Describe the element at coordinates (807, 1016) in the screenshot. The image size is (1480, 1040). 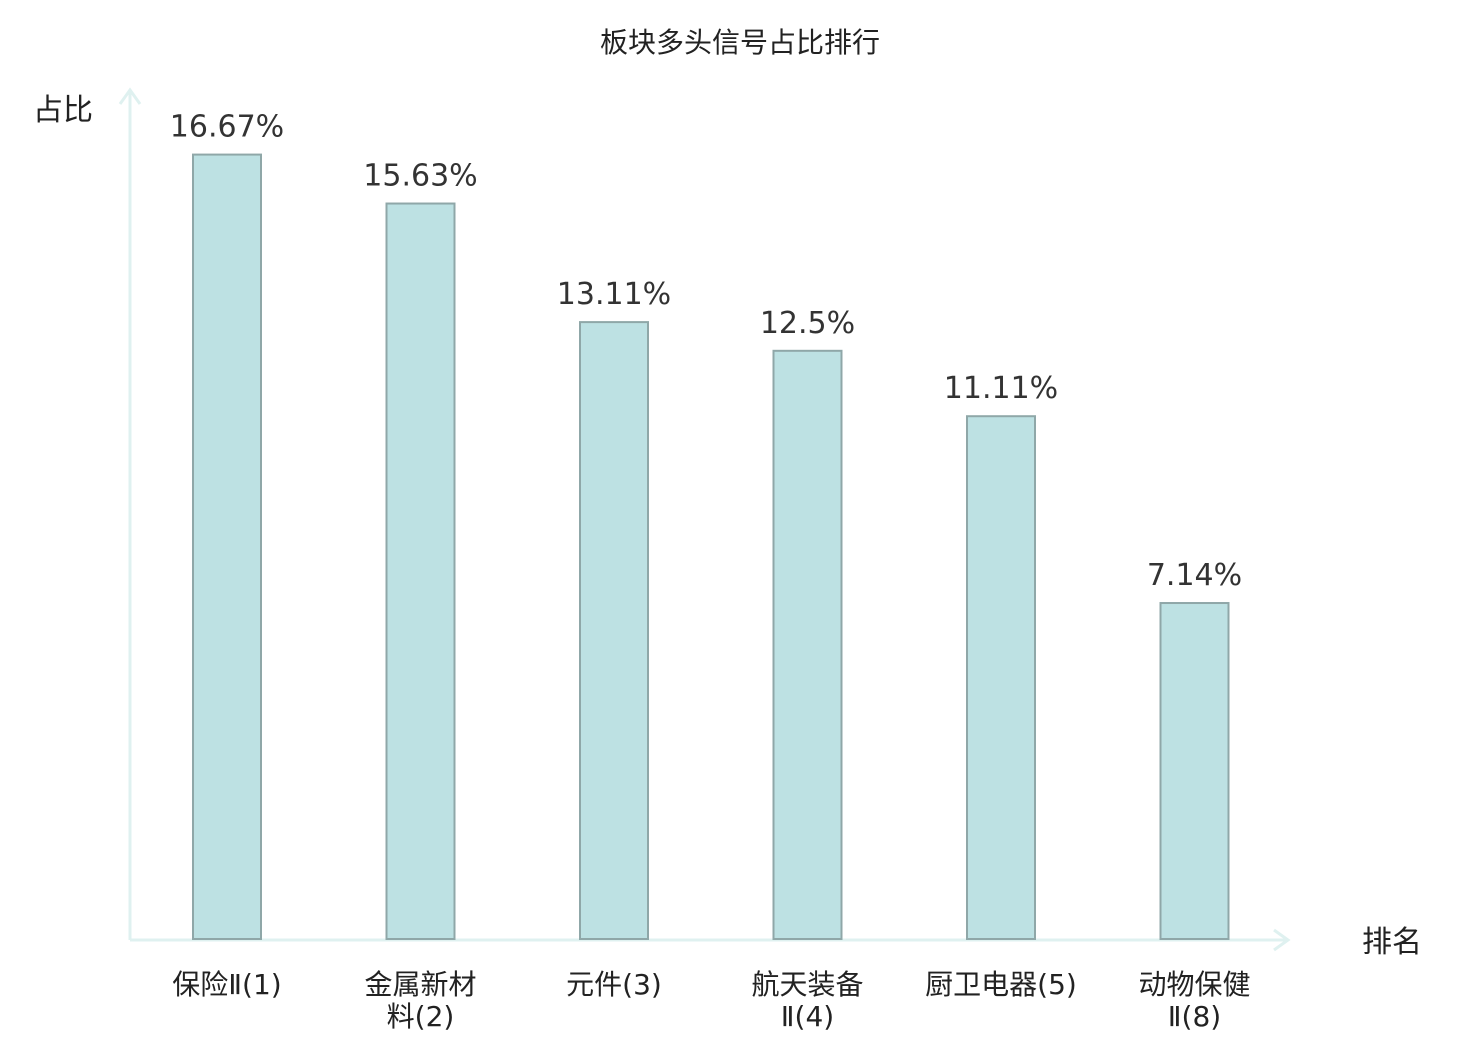
I see `category-label-4-line-2: Ⅱ(4)` at that location.